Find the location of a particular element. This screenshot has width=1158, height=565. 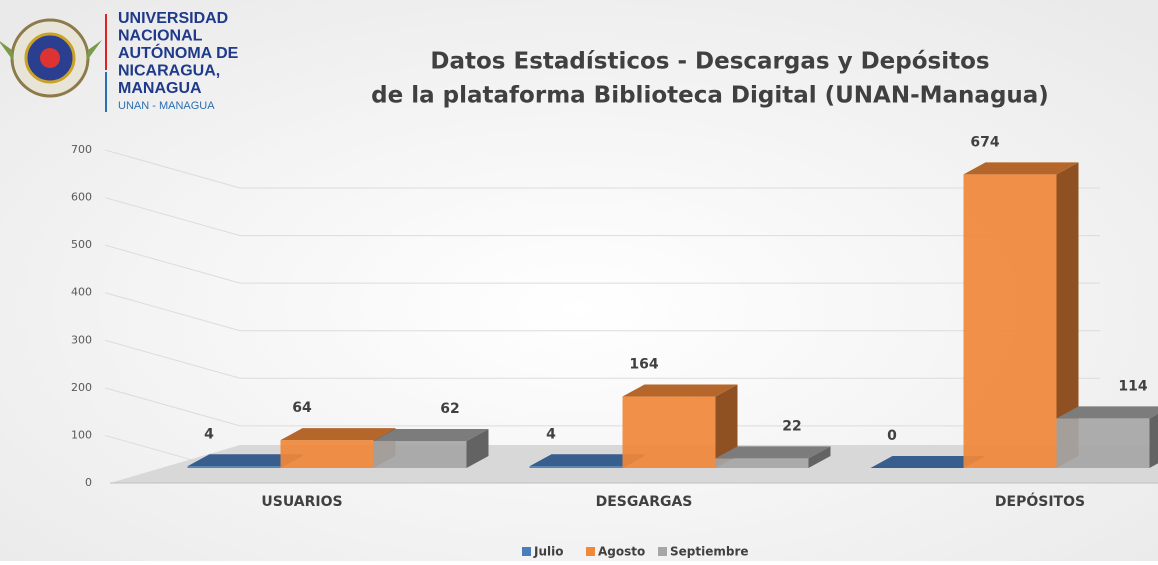

university-name: AUTÓNOMA DE is located at coordinates (178, 52).